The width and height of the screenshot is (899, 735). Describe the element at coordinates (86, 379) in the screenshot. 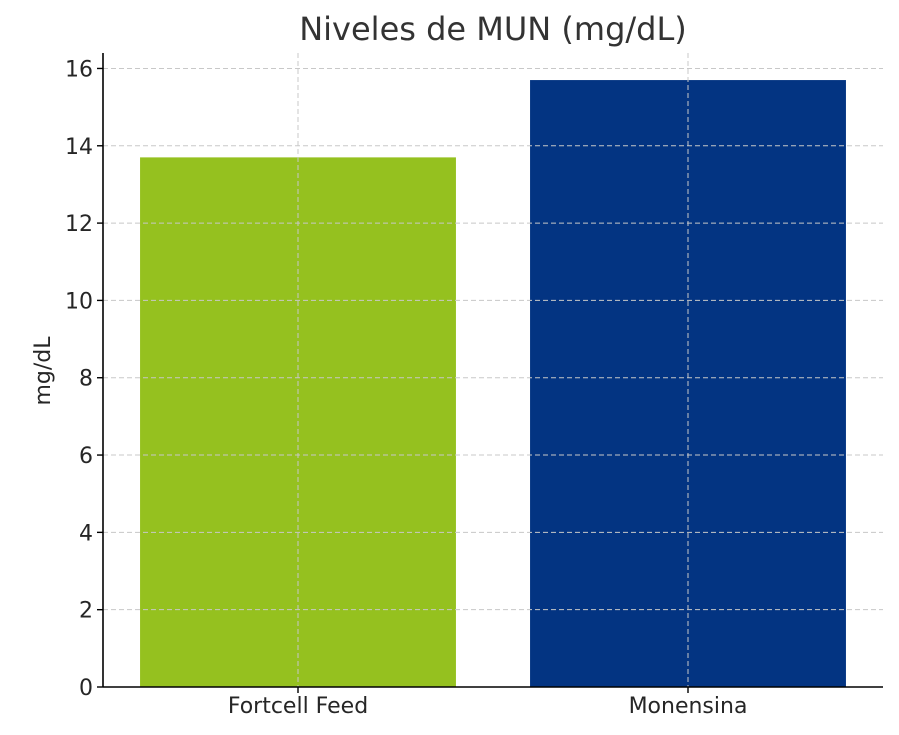

I see `y-tick-label: 8` at that location.